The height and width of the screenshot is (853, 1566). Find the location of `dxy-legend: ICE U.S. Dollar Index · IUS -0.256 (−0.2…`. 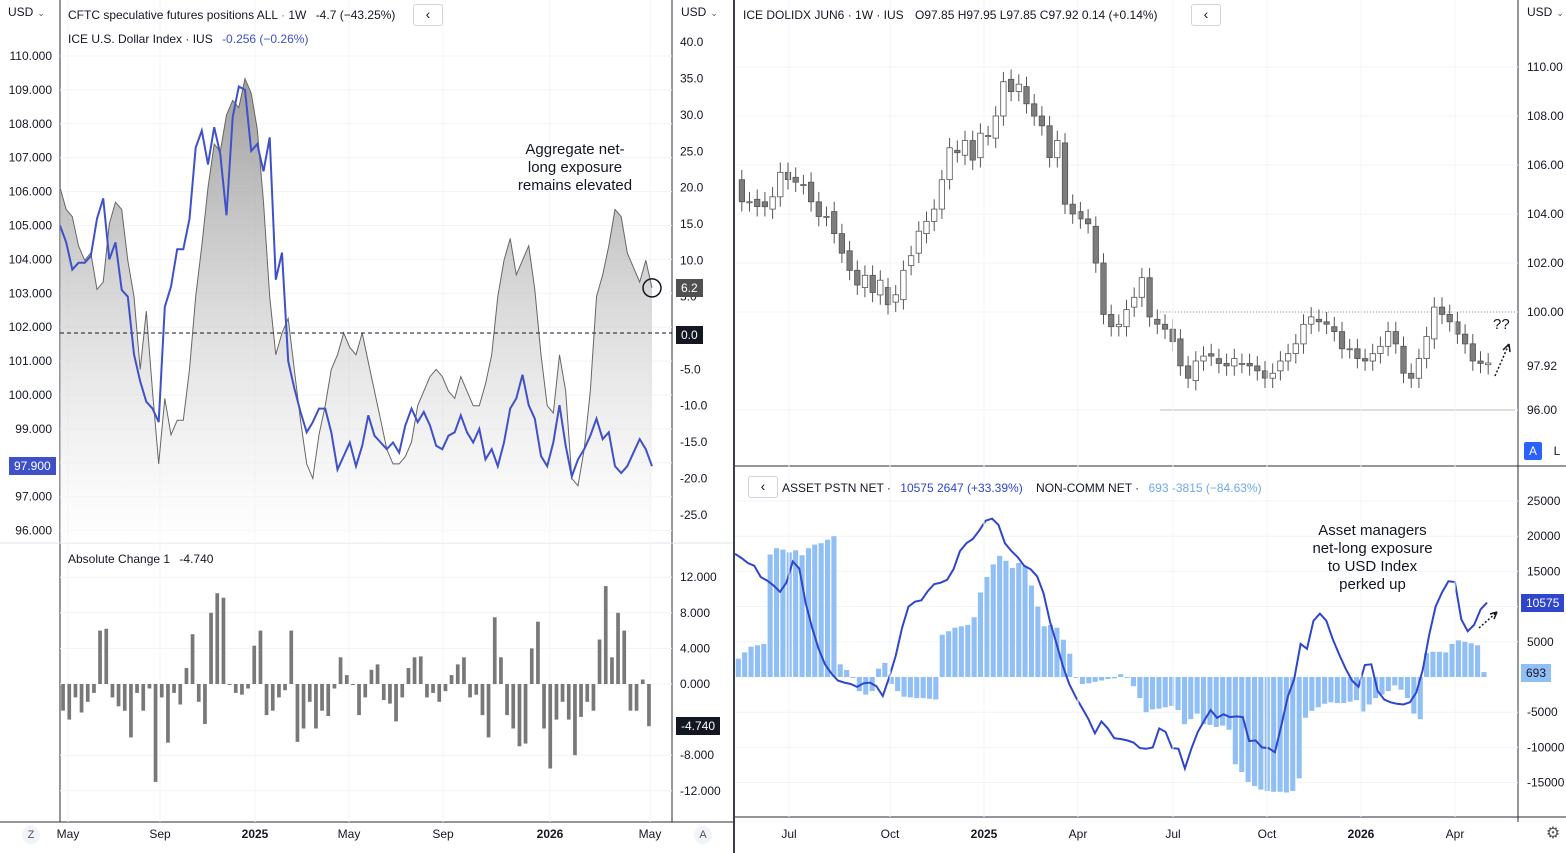

dxy-legend: ICE U.S. Dollar Index · IUS -0.256 (−0.2… is located at coordinates (188, 39).